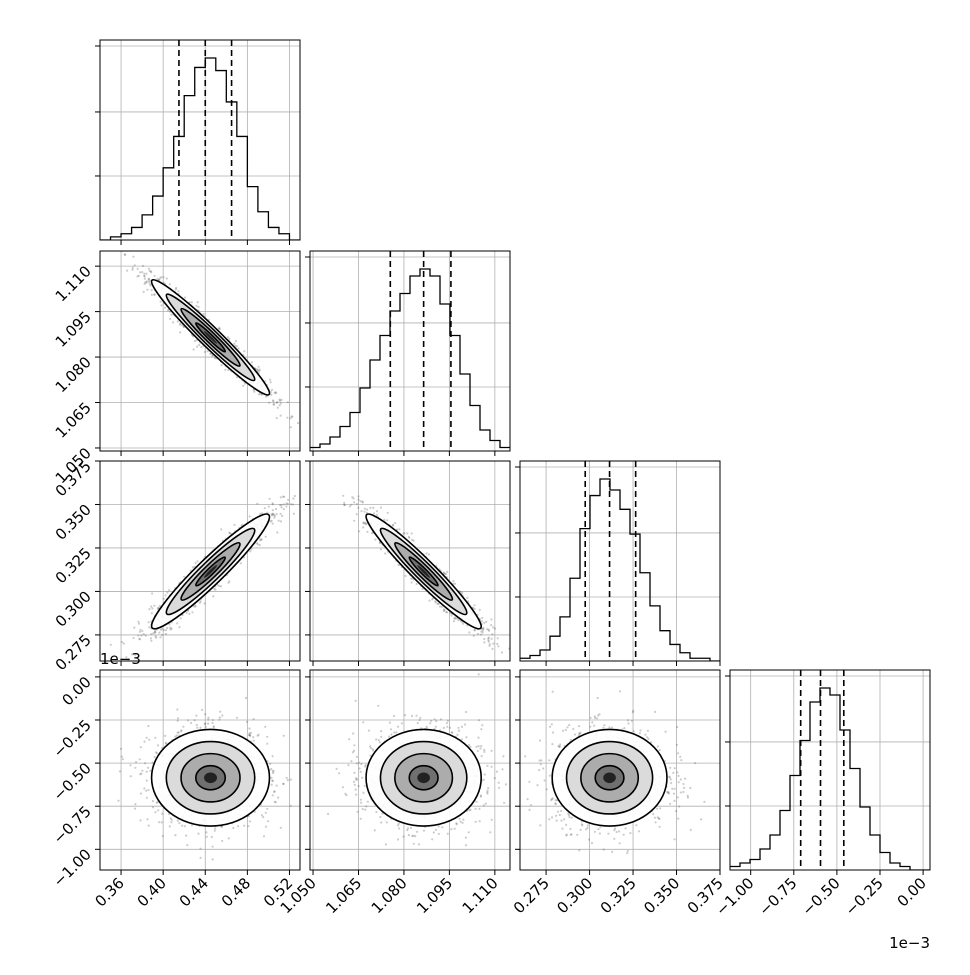 Image resolution: width=970 pixels, height=975 pixels. What do you see at coordinates (445, 596) in the screenshot?
I see `pair-2-3-content` at bounding box center [445, 596].